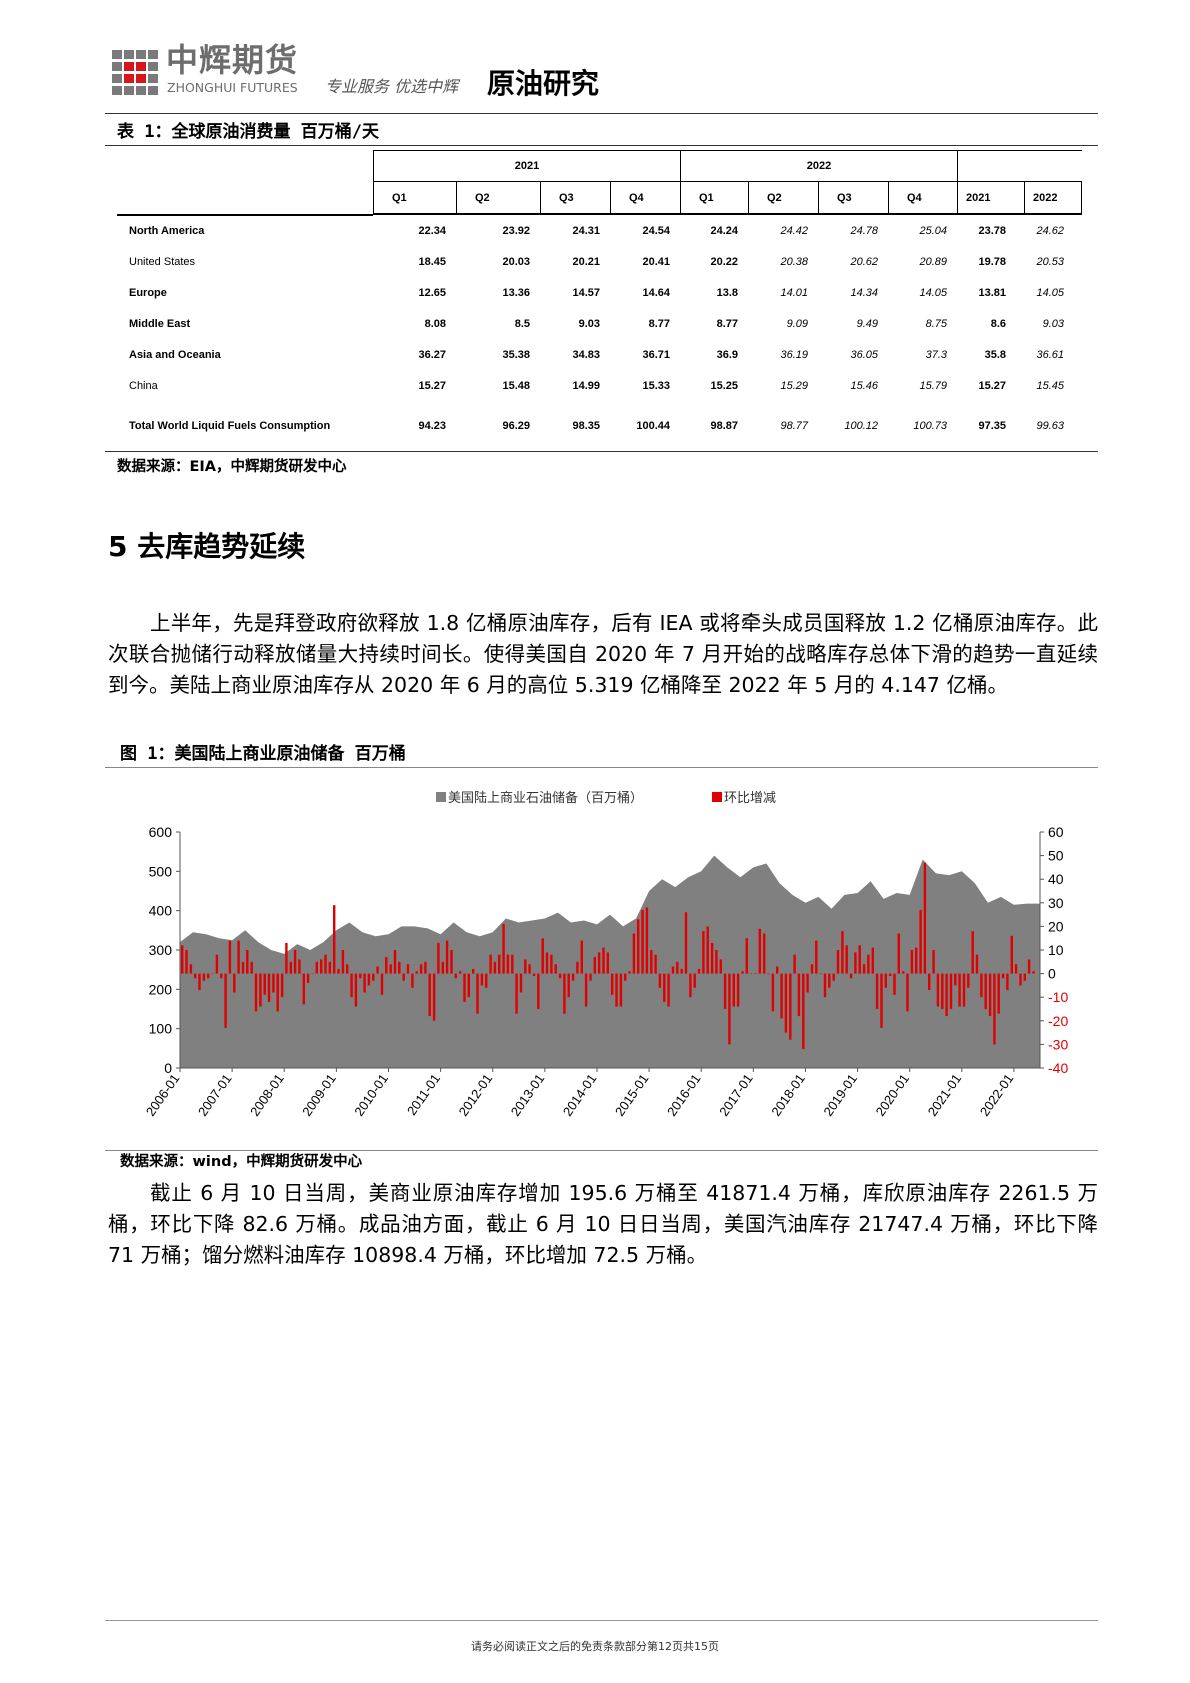 The image size is (1190, 1683). Describe the element at coordinates (1050, 262) in the screenshot. I see `table-cell: 20.53` at that location.